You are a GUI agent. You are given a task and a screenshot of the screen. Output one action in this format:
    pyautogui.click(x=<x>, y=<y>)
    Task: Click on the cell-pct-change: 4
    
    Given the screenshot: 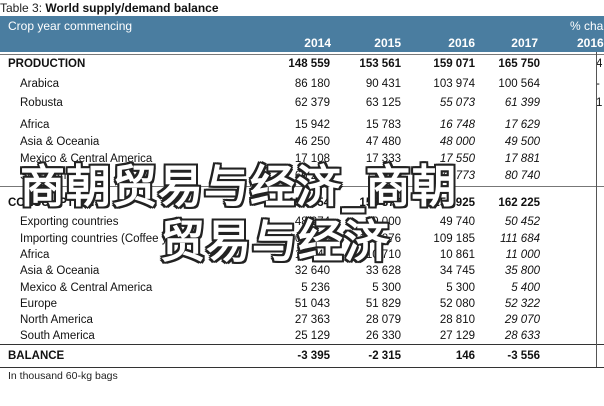 What is the action you would take?
    pyautogui.click(x=599, y=64)
    